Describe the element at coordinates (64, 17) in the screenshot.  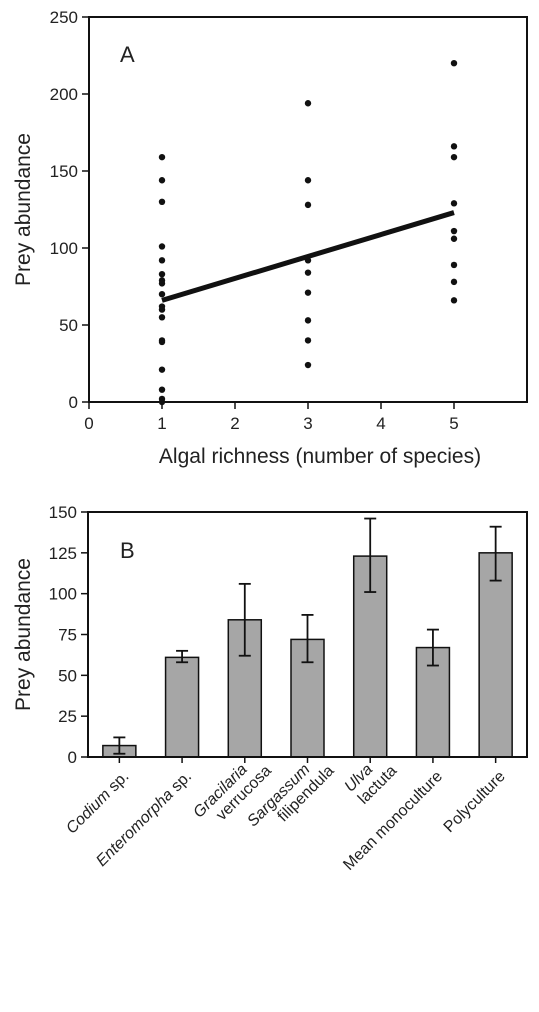
I see `panel-a-y-tick-label: 250` at that location.